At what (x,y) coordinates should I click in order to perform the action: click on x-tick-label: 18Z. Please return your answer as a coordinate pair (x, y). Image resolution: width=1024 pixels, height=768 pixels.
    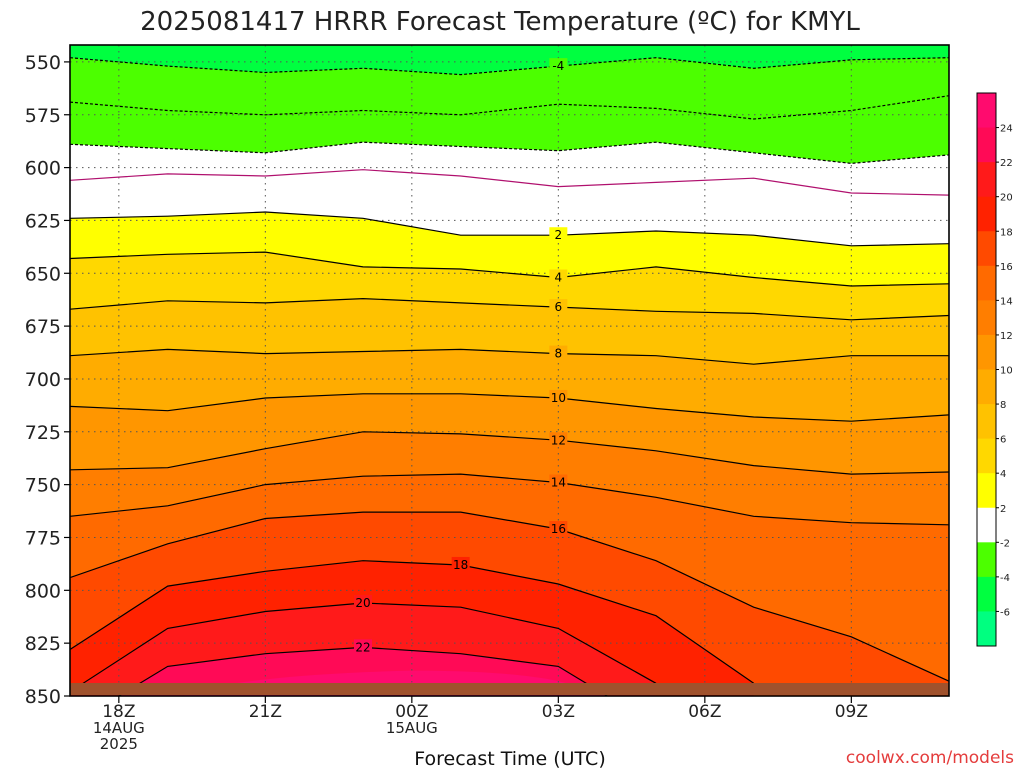
    Looking at the image, I should click on (118, 712).